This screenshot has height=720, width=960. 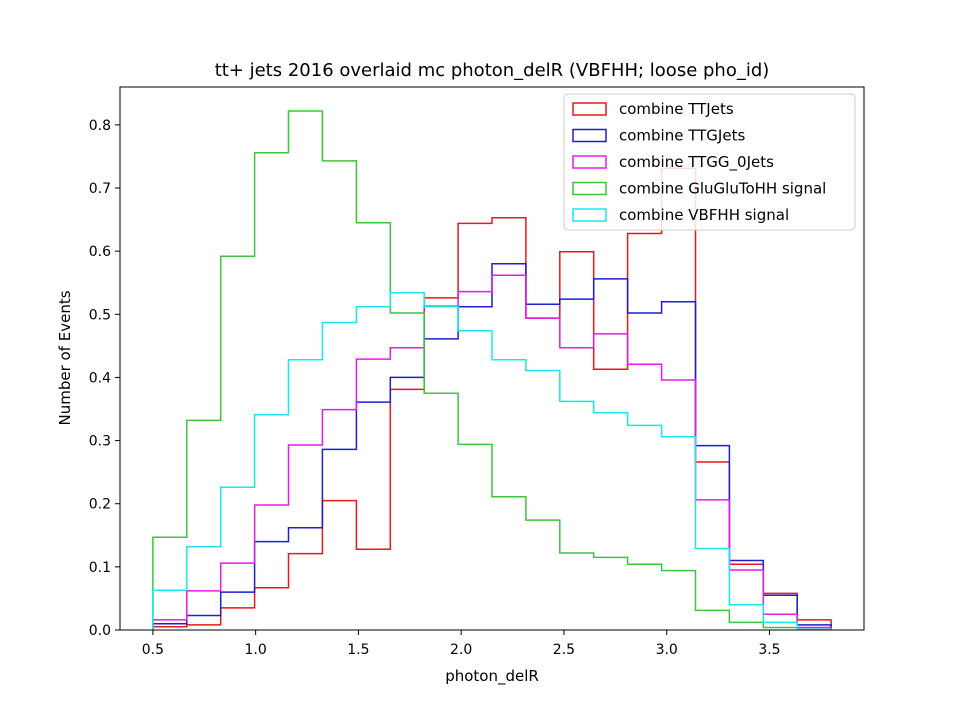 I want to click on legend-box, so click(x=709, y=162).